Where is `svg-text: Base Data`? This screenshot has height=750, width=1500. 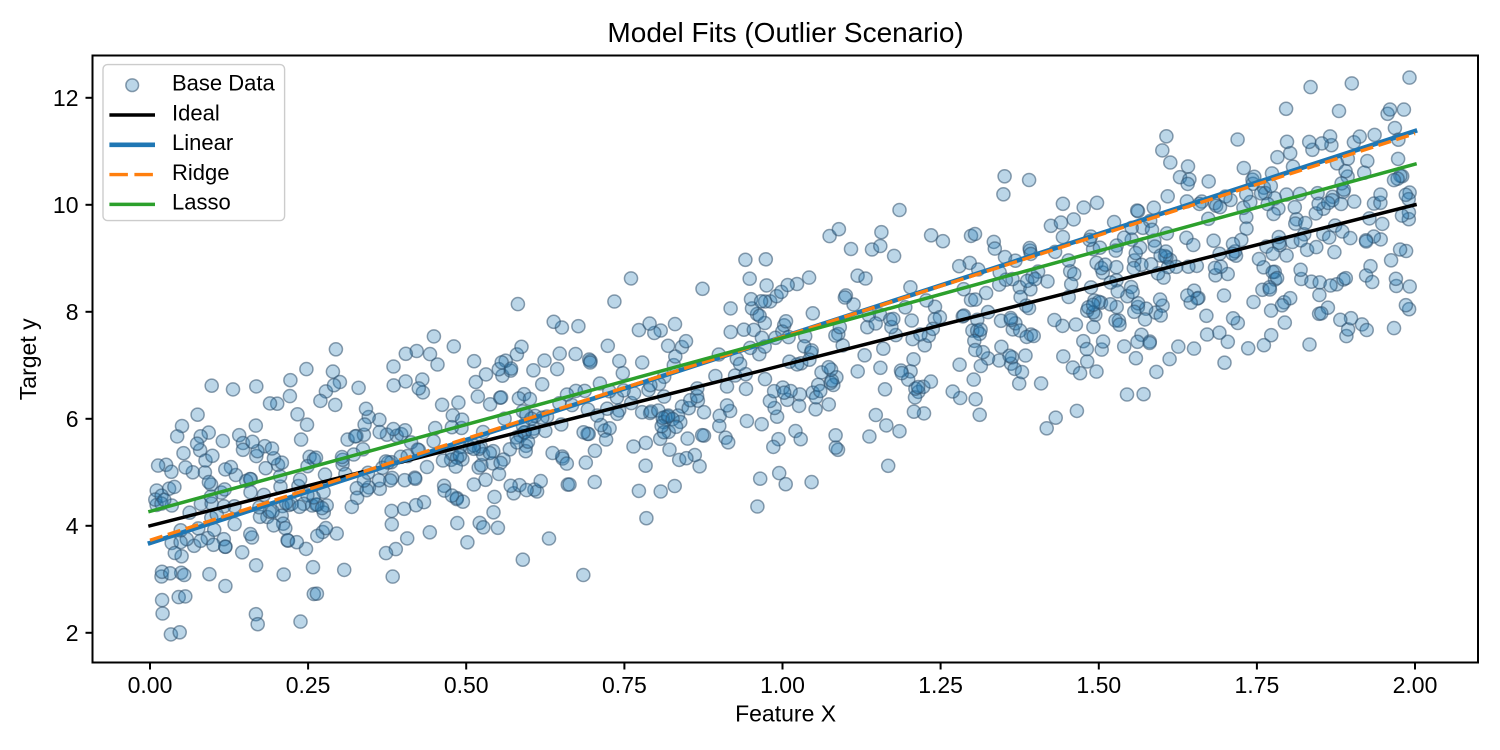
svg-text: Base Data is located at coordinates (223, 83).